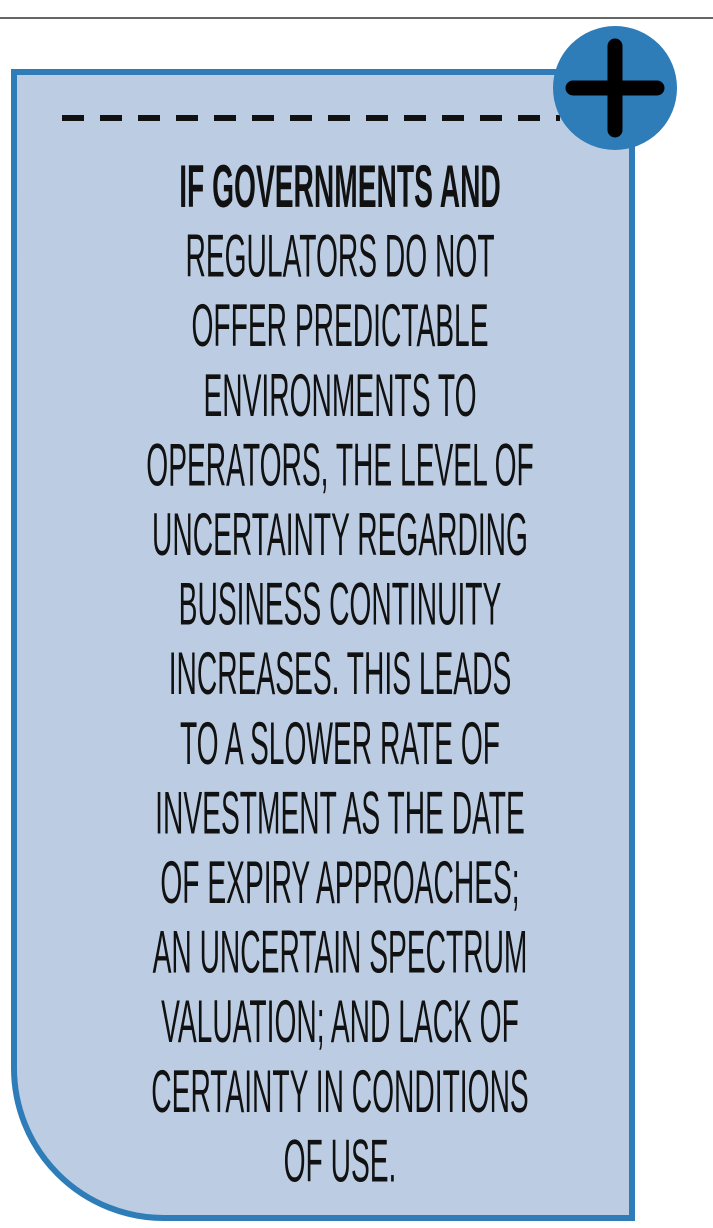 The width and height of the screenshot is (713, 1228). What do you see at coordinates (339, 882) in the screenshot?
I see `body-line: OF EXPIRY APPROACHES;` at bounding box center [339, 882].